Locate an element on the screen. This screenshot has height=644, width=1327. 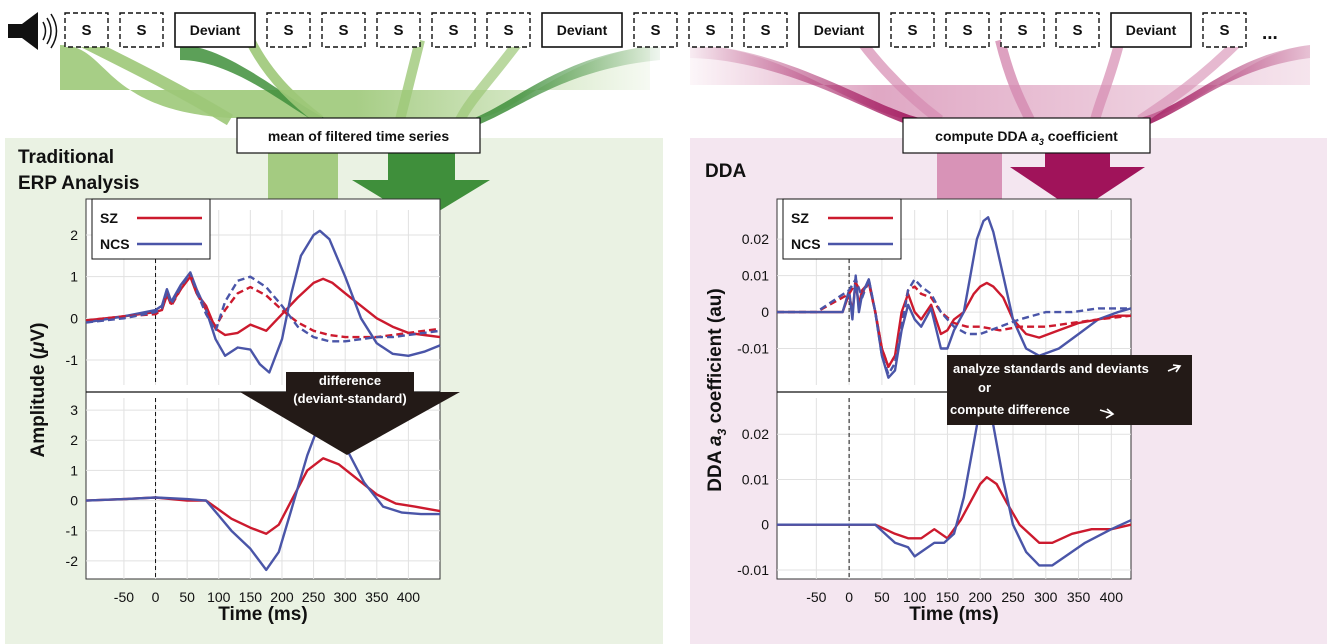
right-x-axis-label: Time (ms) is located at coordinates (953, 614).